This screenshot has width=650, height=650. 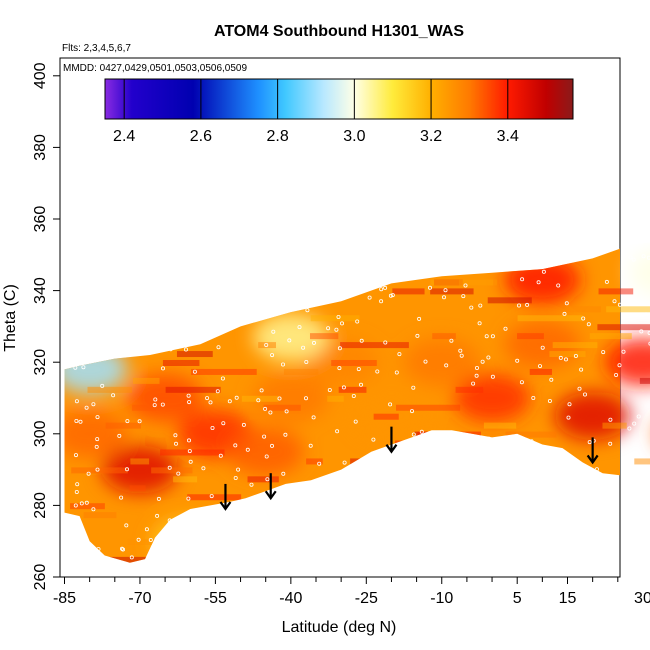 I want to click on down-arrow, so click(x=391, y=440).